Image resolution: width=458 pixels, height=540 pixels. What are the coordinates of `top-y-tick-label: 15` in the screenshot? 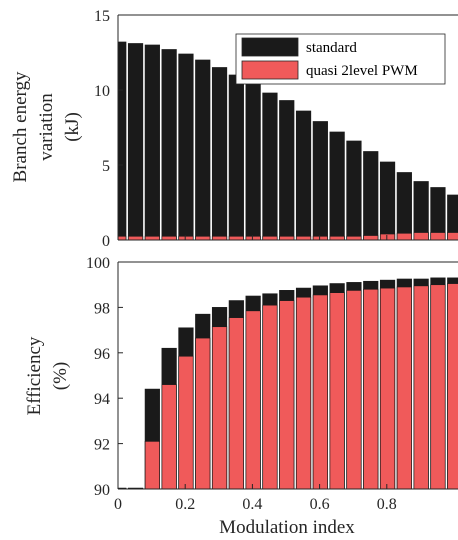 It's located at (102, 16).